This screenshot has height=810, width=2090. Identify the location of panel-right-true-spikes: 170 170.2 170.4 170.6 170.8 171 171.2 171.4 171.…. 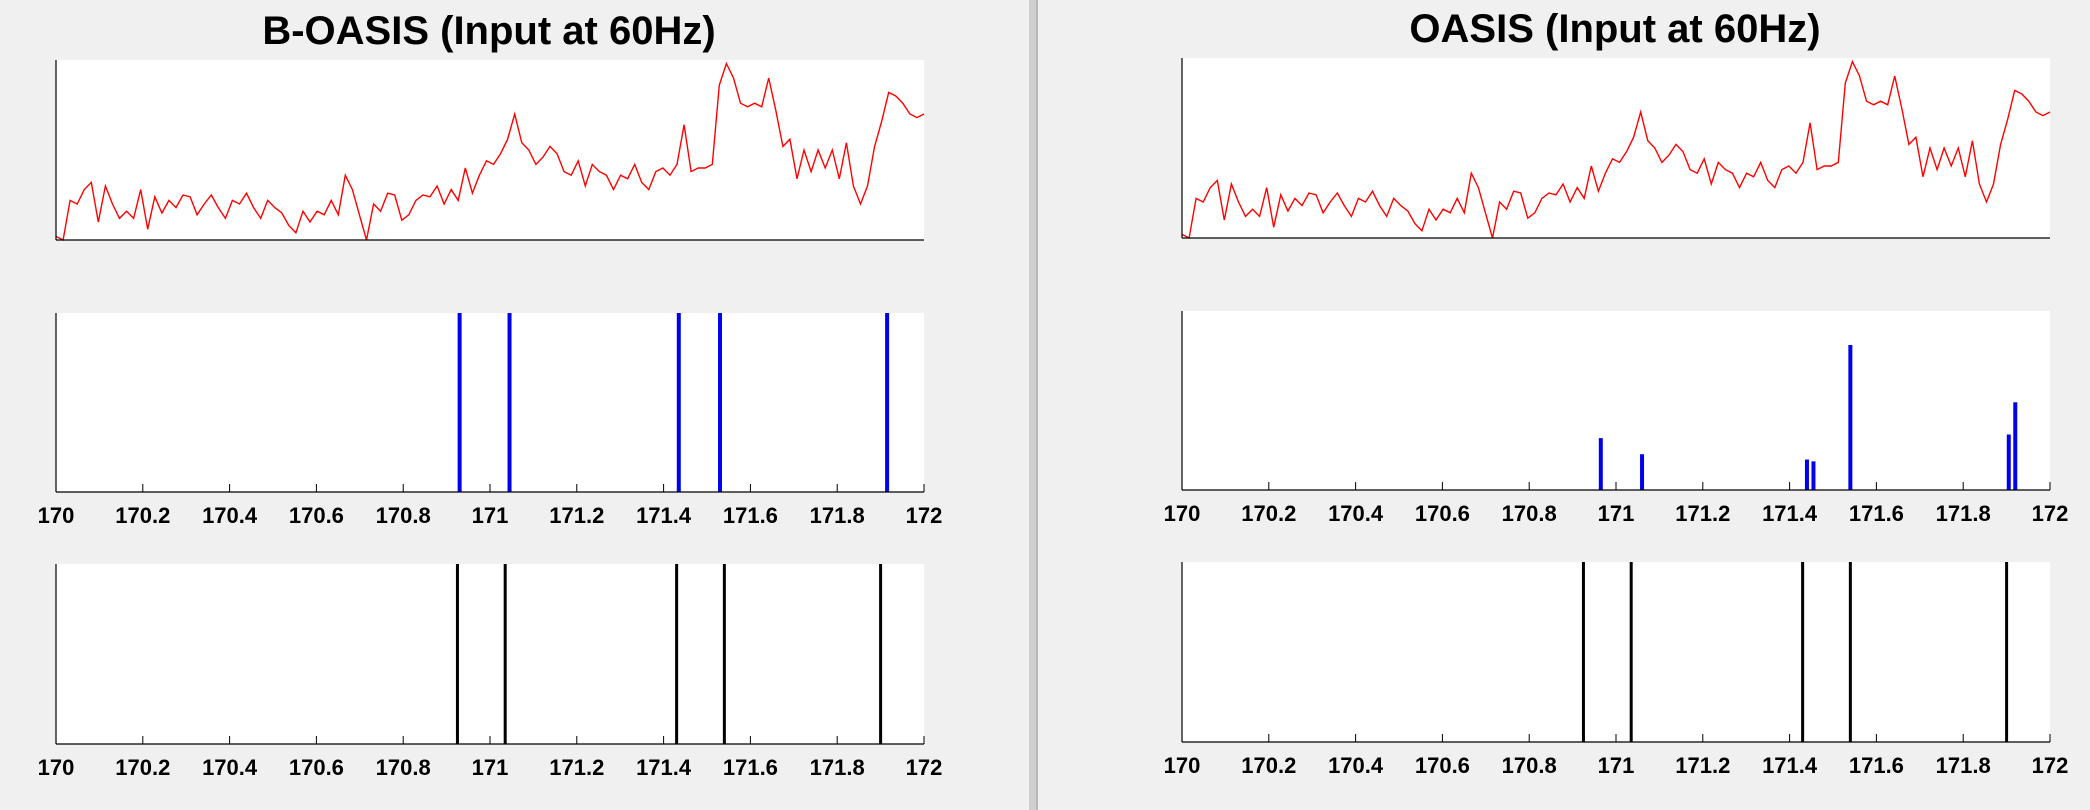
(1616, 670).